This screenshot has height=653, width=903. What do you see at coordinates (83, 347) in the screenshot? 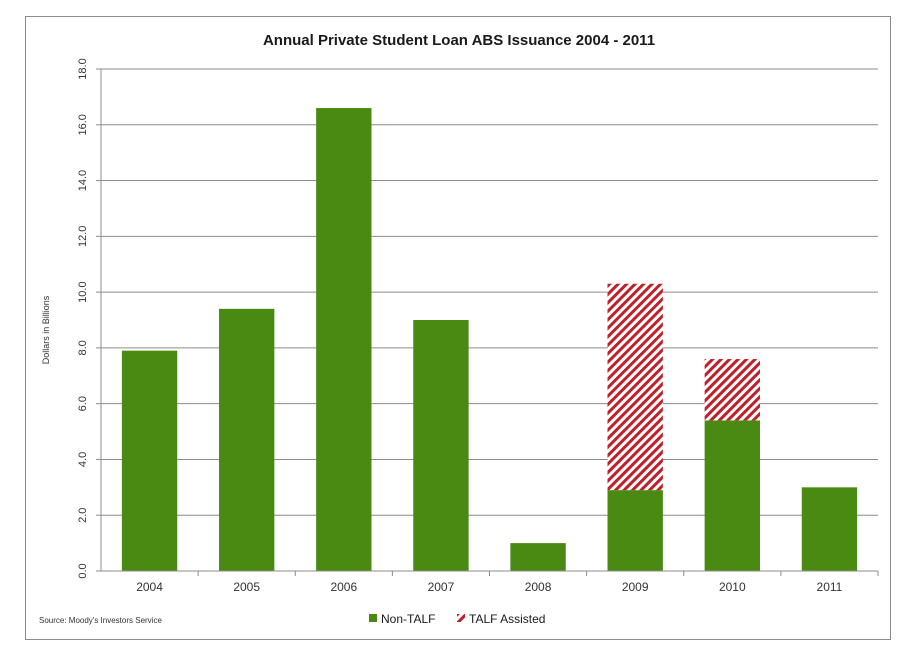
I see `y-tick-label: 8.0` at bounding box center [83, 347].